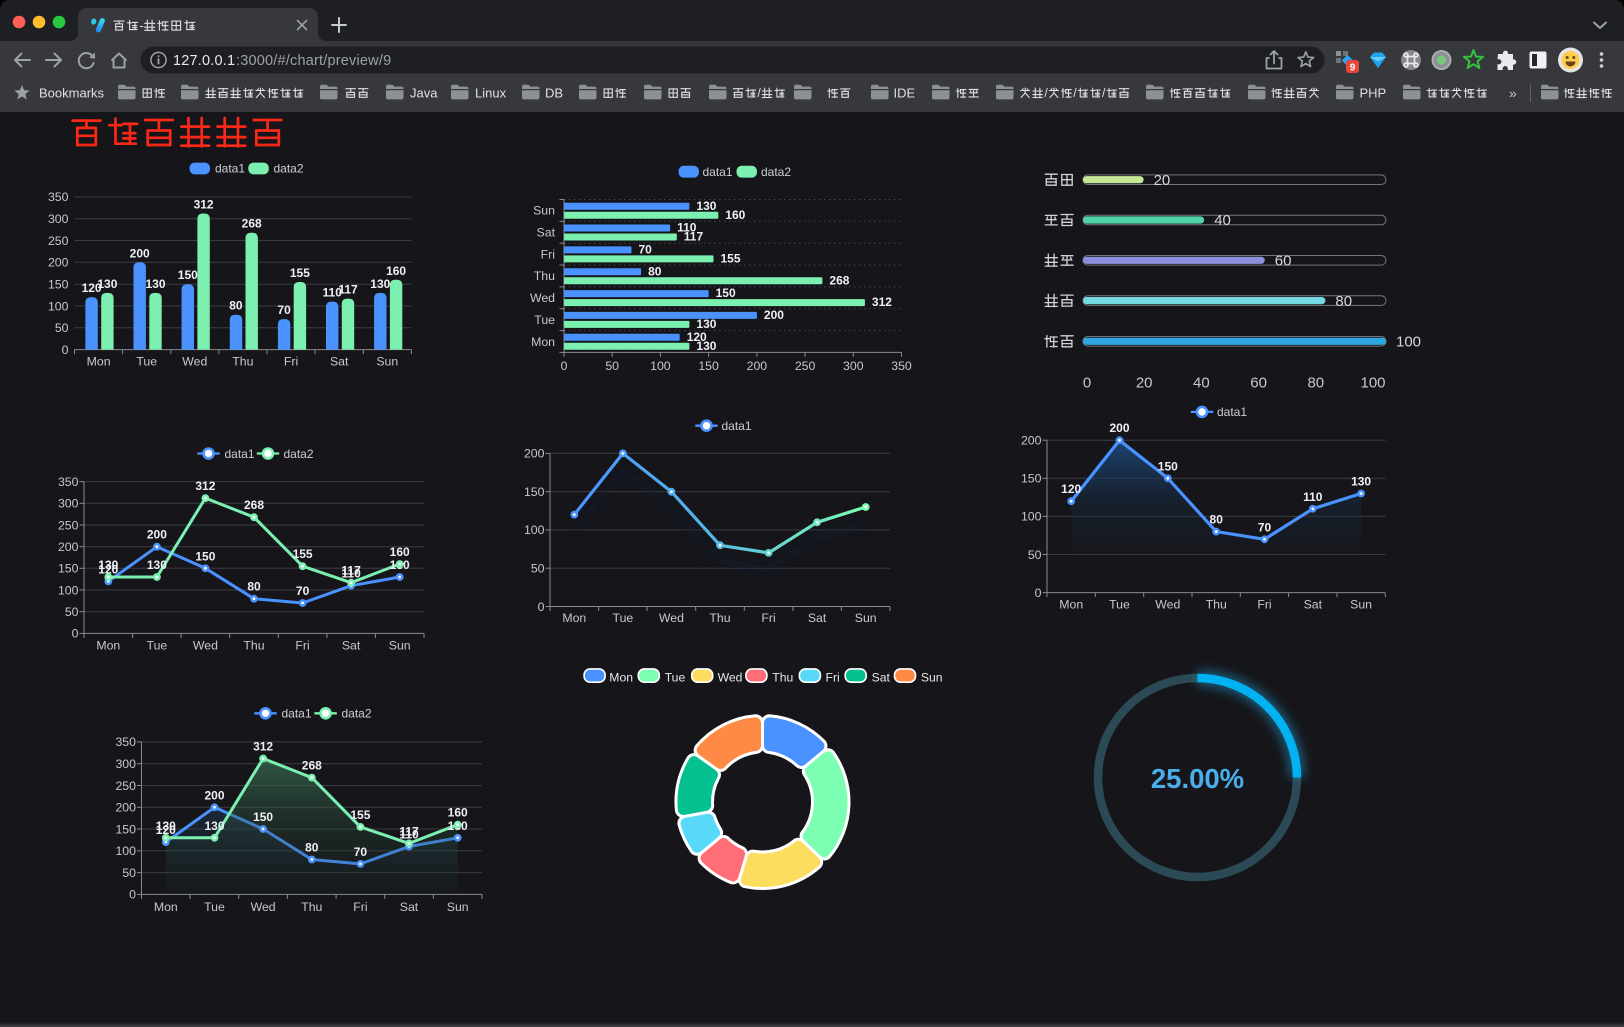  What do you see at coordinates (72, 93) in the screenshot?
I see `svg-text: Bookmarks` at bounding box center [72, 93].